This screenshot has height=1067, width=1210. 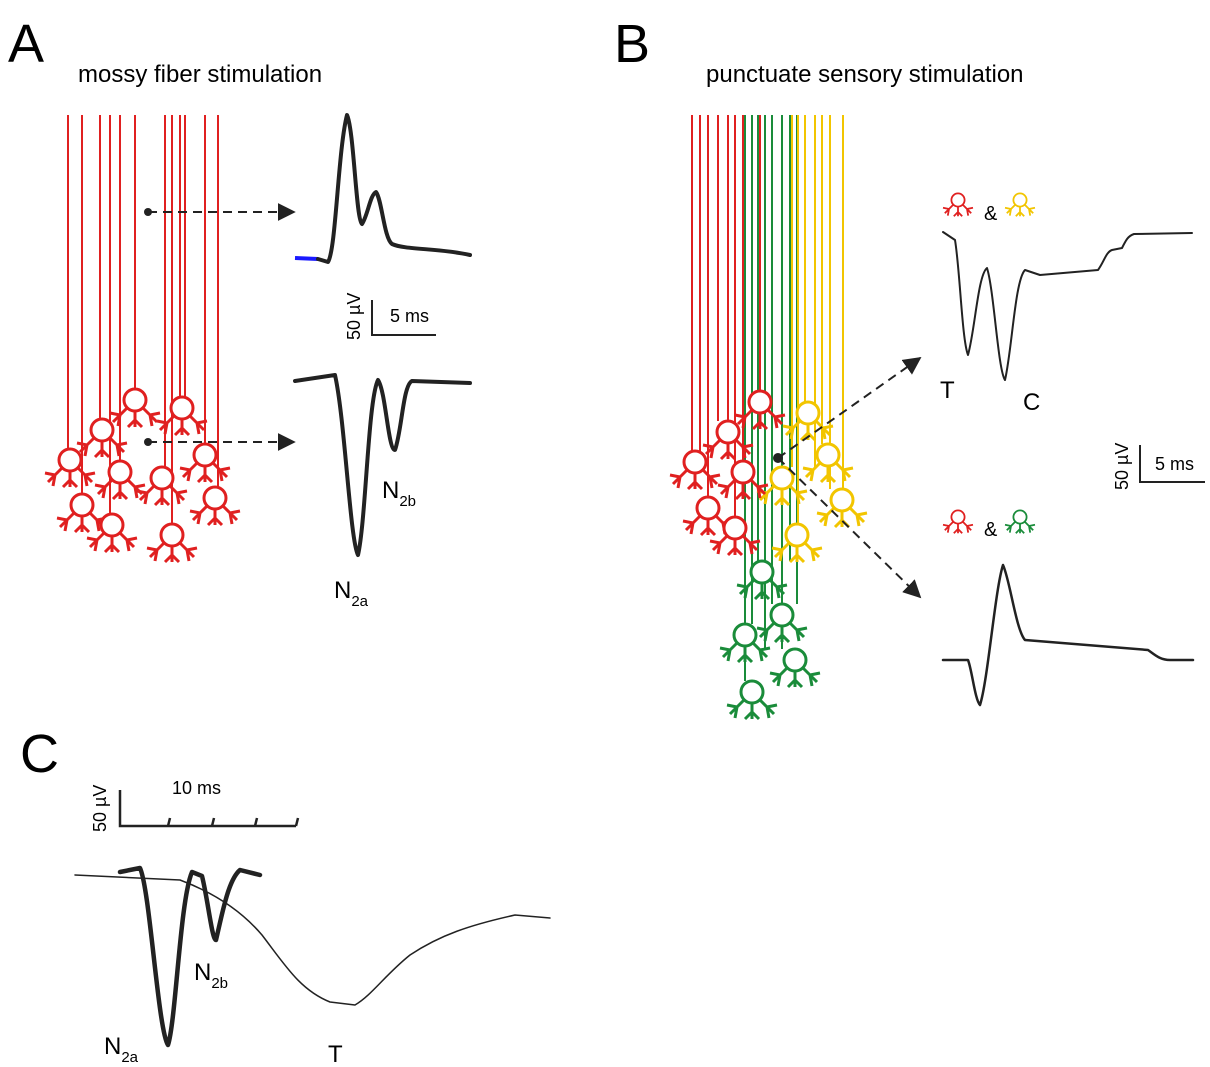 I want to click on baseline, so click(x=306, y=258).